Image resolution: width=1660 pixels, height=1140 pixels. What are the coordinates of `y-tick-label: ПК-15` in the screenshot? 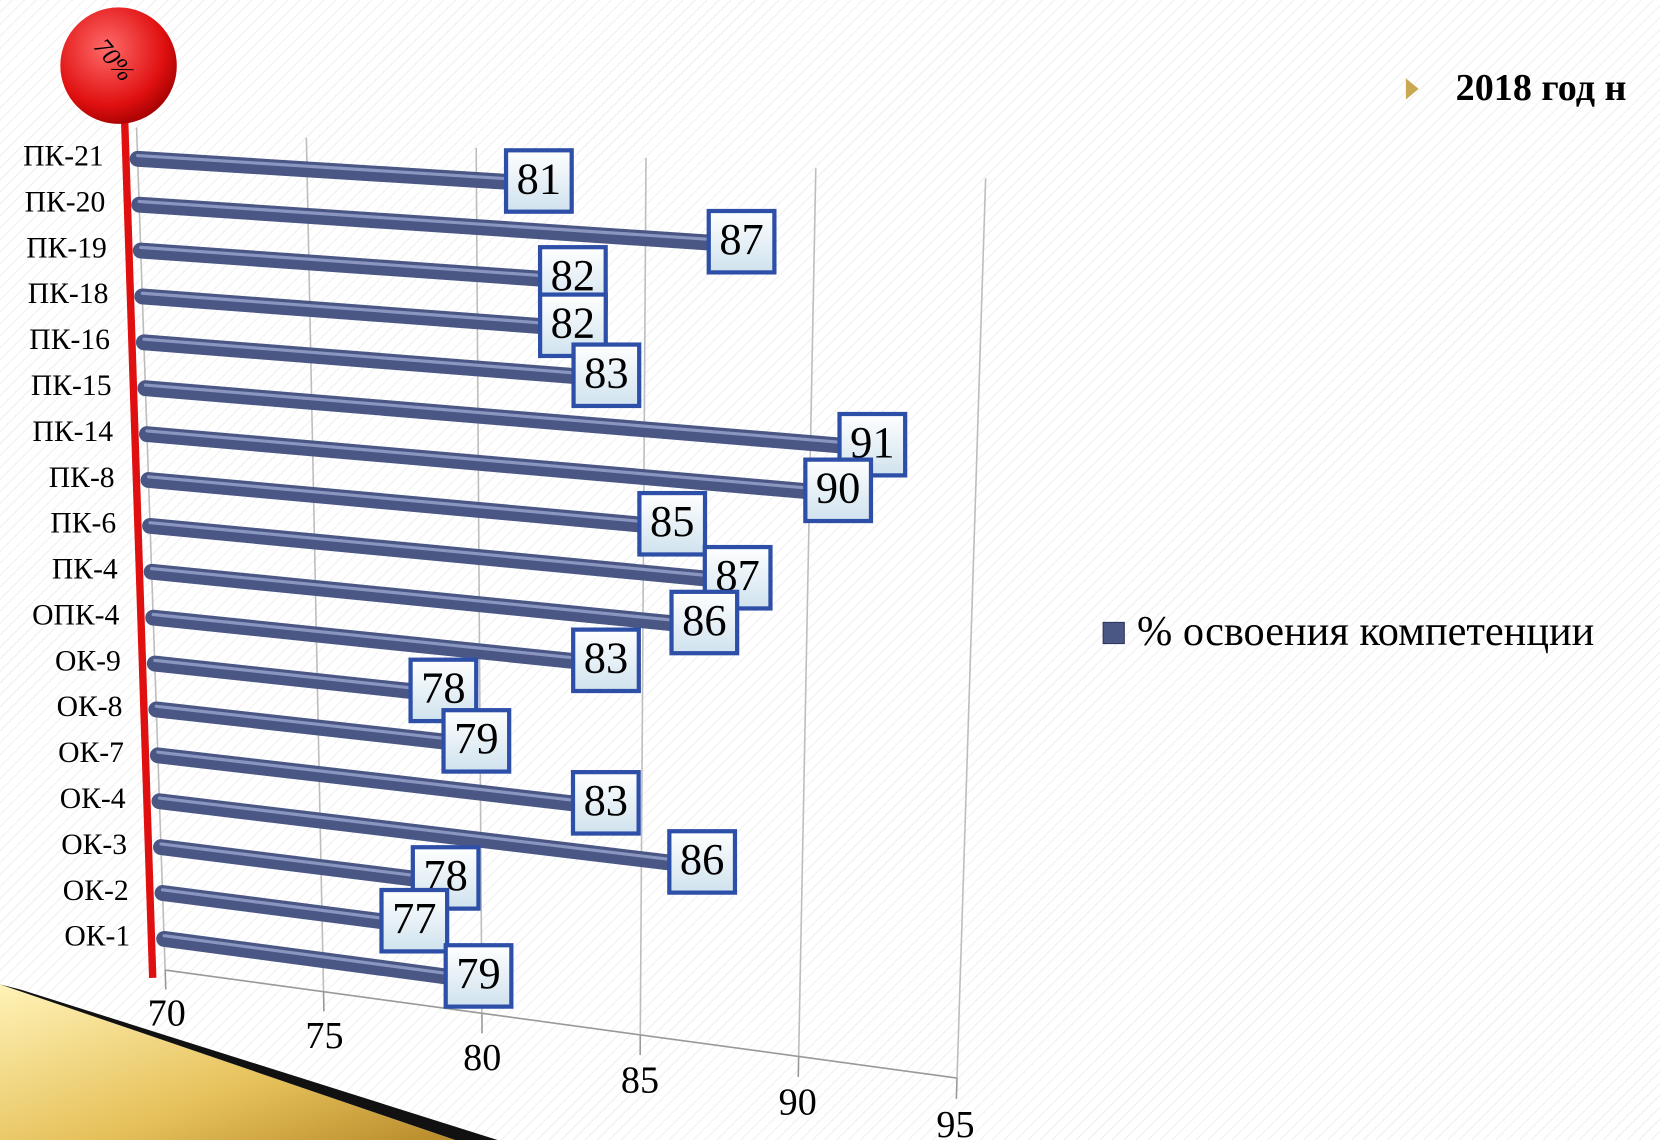 It's located at (71, 386).